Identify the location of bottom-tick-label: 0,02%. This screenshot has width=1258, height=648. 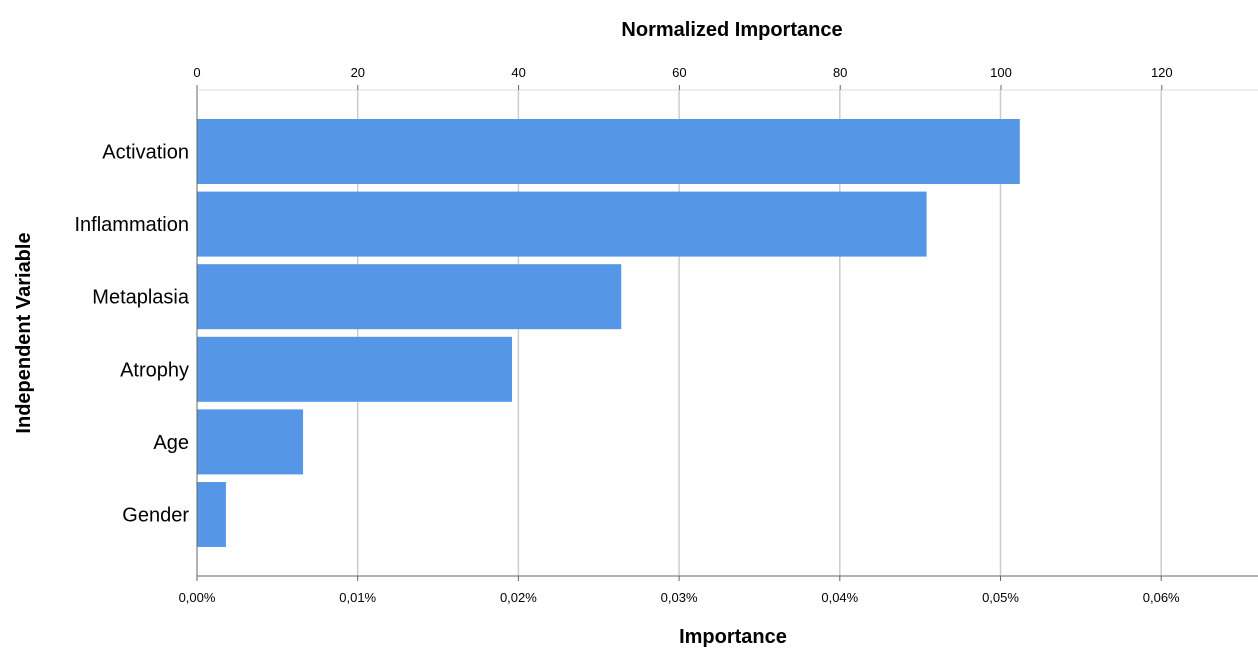
(518, 597).